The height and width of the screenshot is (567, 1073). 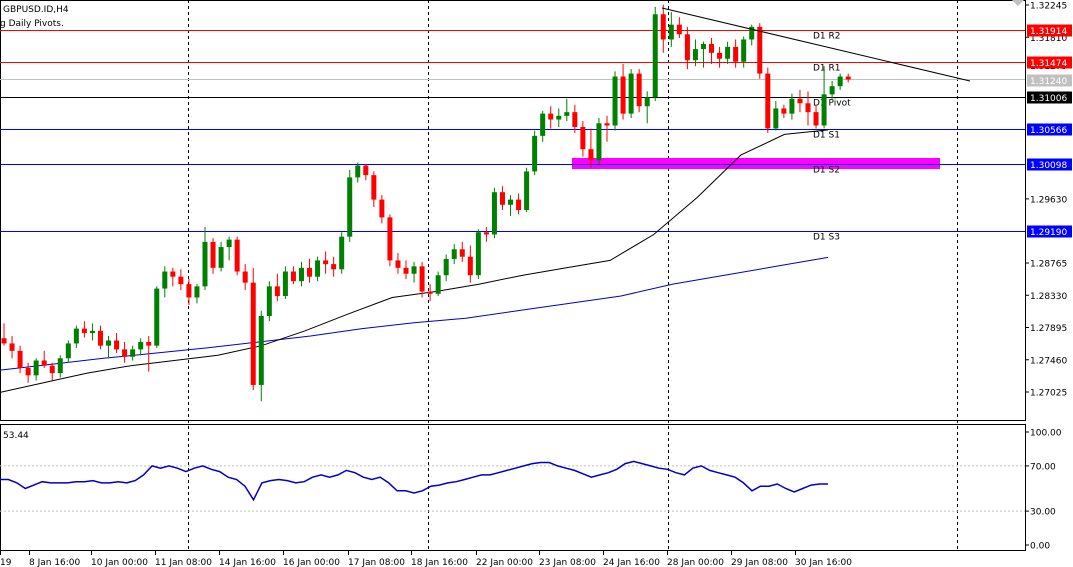 What do you see at coordinates (1048, 200) in the screenshot?
I see `price-tick-label: 1.29630` at bounding box center [1048, 200].